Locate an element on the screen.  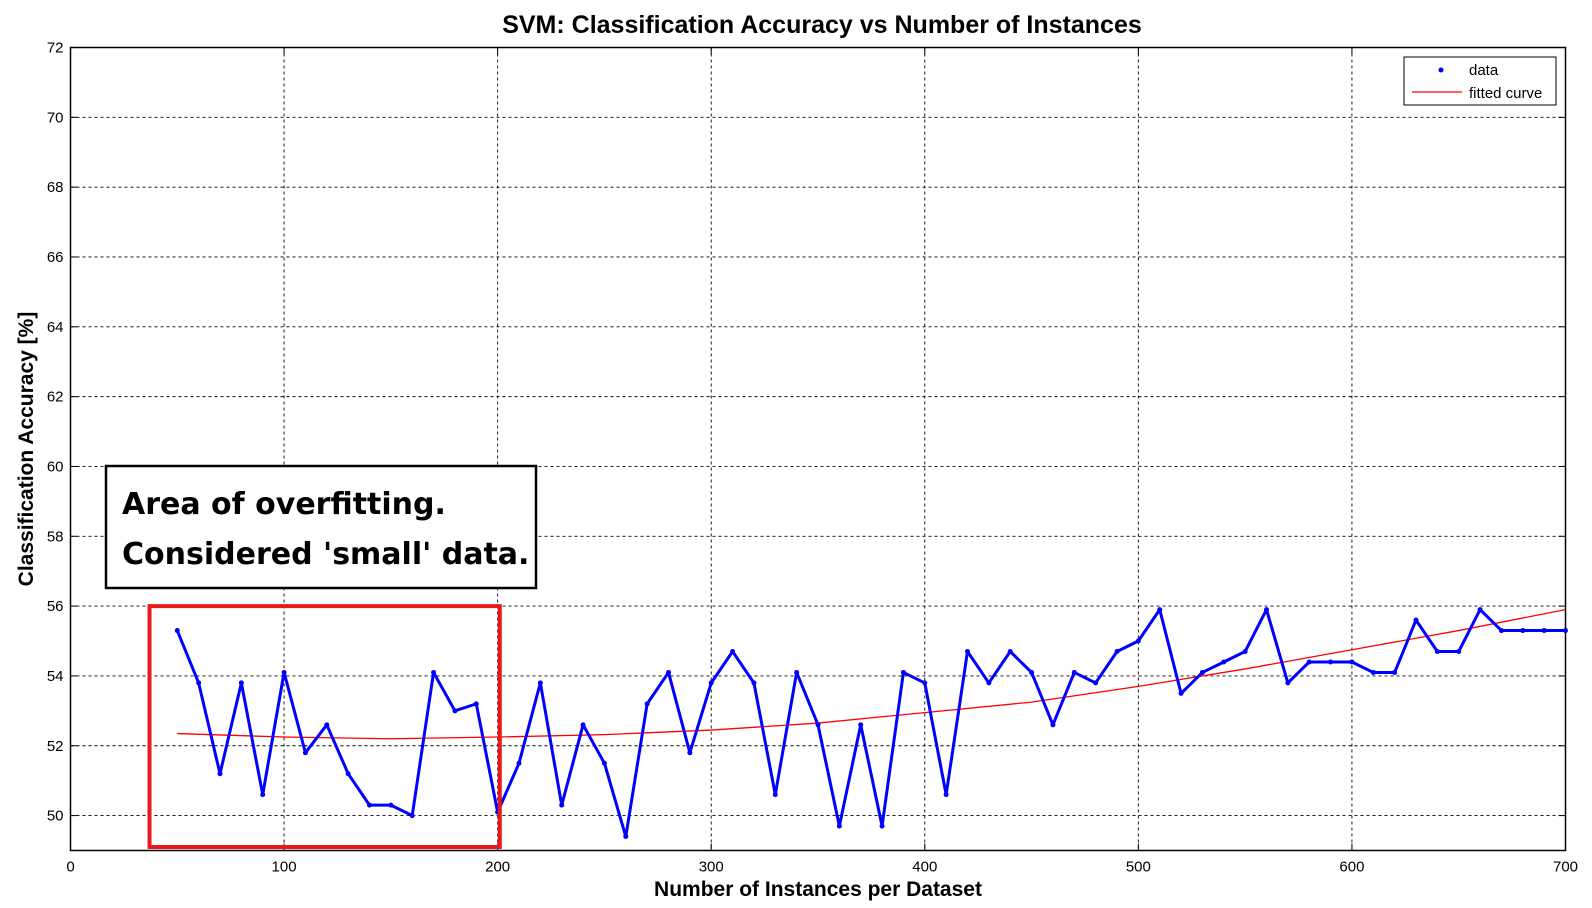
legend: data fitted curve is located at coordinates (1480, 81).